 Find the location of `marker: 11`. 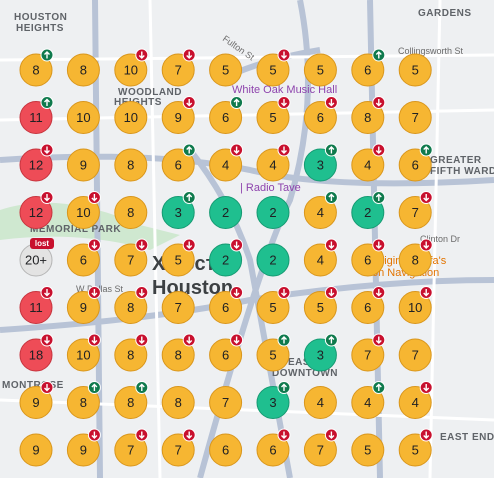

marker: 11 is located at coordinates (36, 115).